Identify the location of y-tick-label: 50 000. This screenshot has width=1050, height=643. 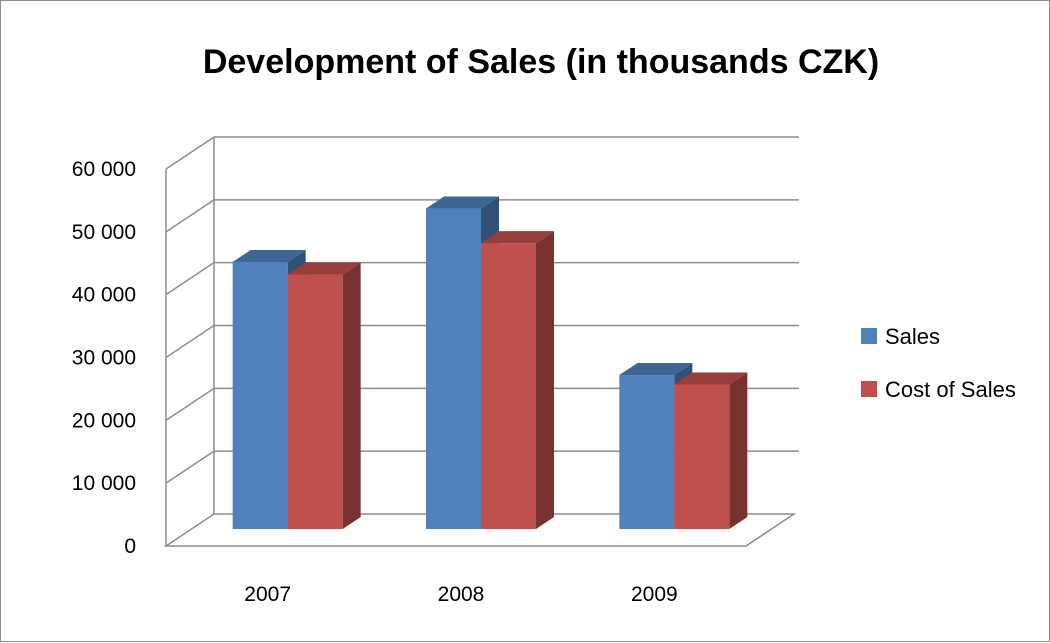
(104, 232).